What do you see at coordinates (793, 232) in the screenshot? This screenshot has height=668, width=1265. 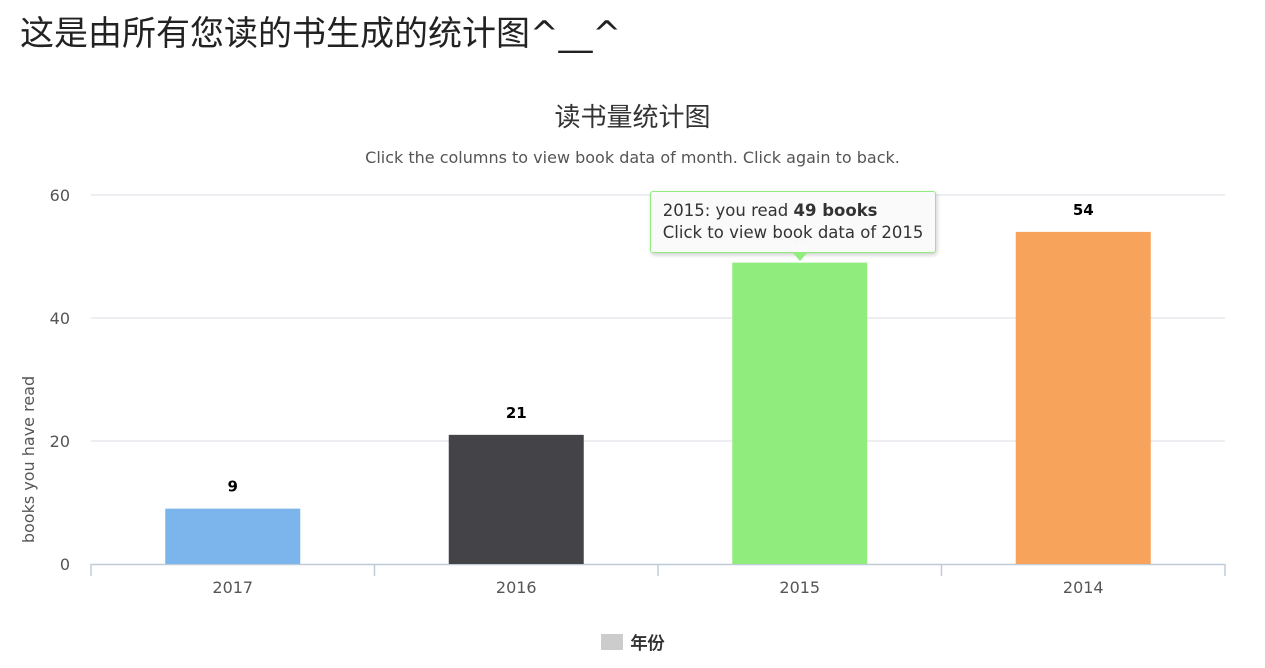 I see `tooltip-line-2: Click to view book data of 2015` at bounding box center [793, 232].